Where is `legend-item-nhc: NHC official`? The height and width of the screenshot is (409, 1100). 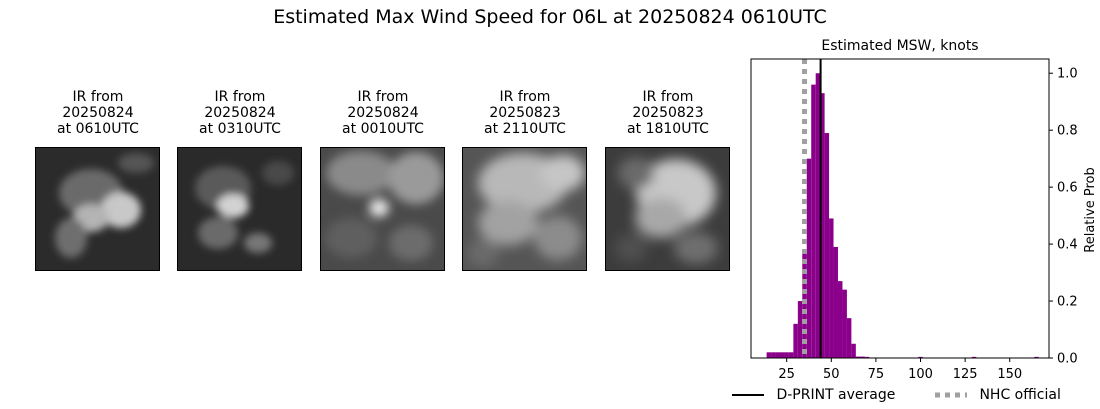 legend-item-nhc: NHC official is located at coordinates (997, 395).